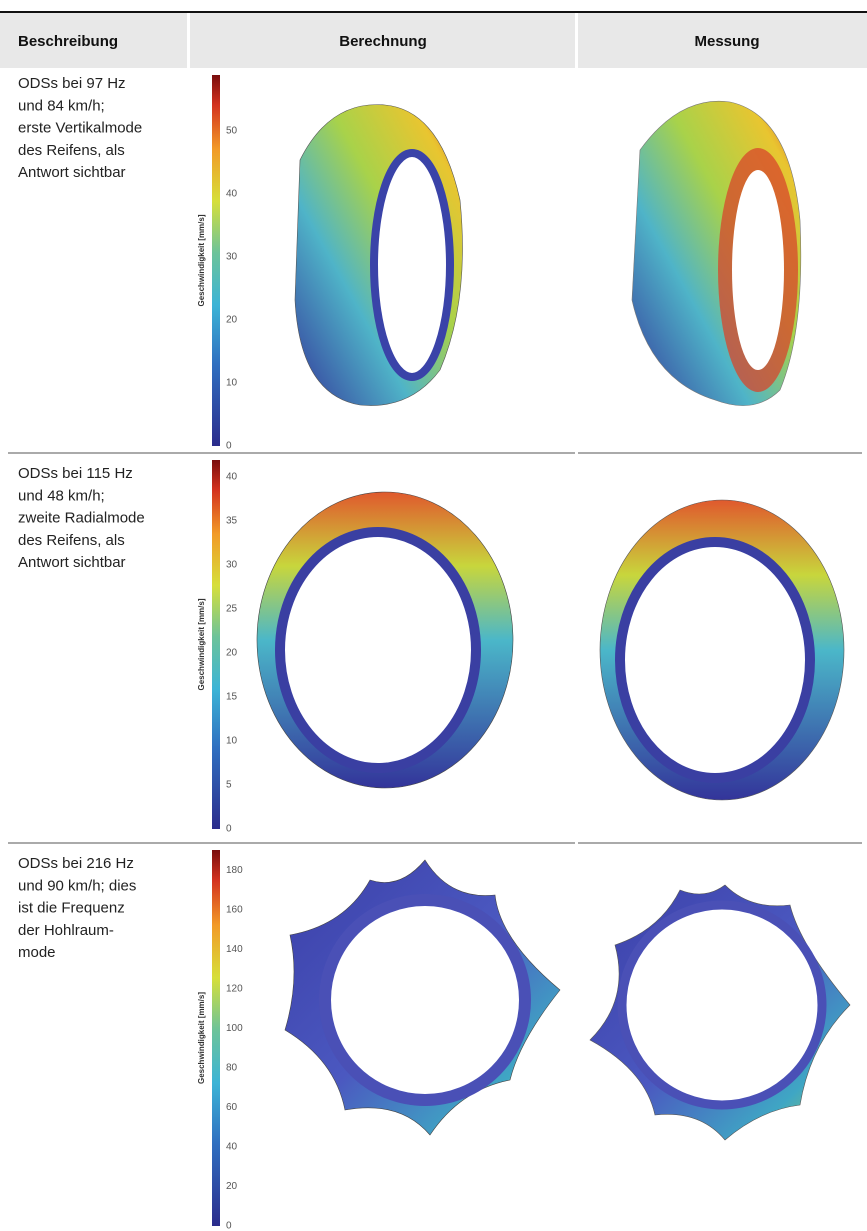  What do you see at coordinates (80, 128) in the screenshot?
I see `description-line: erste Vertikalmode` at bounding box center [80, 128].